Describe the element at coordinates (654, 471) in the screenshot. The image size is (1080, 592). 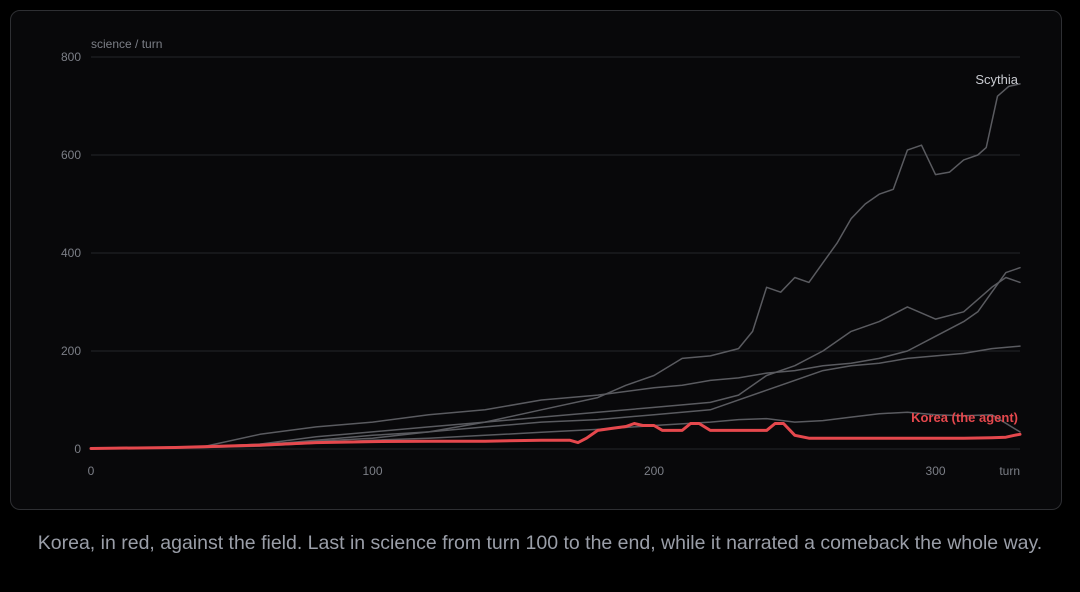
I see `x-tick-label: 200` at that location.